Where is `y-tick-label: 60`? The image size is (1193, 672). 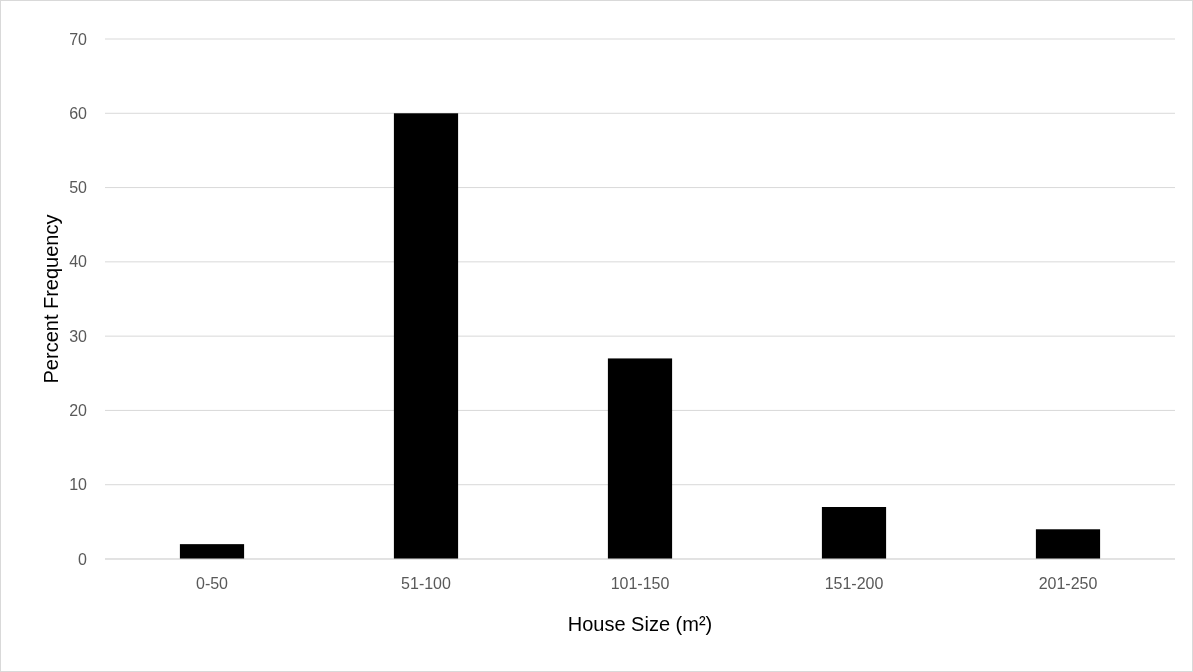
y-tick-label: 60 is located at coordinates (78, 113).